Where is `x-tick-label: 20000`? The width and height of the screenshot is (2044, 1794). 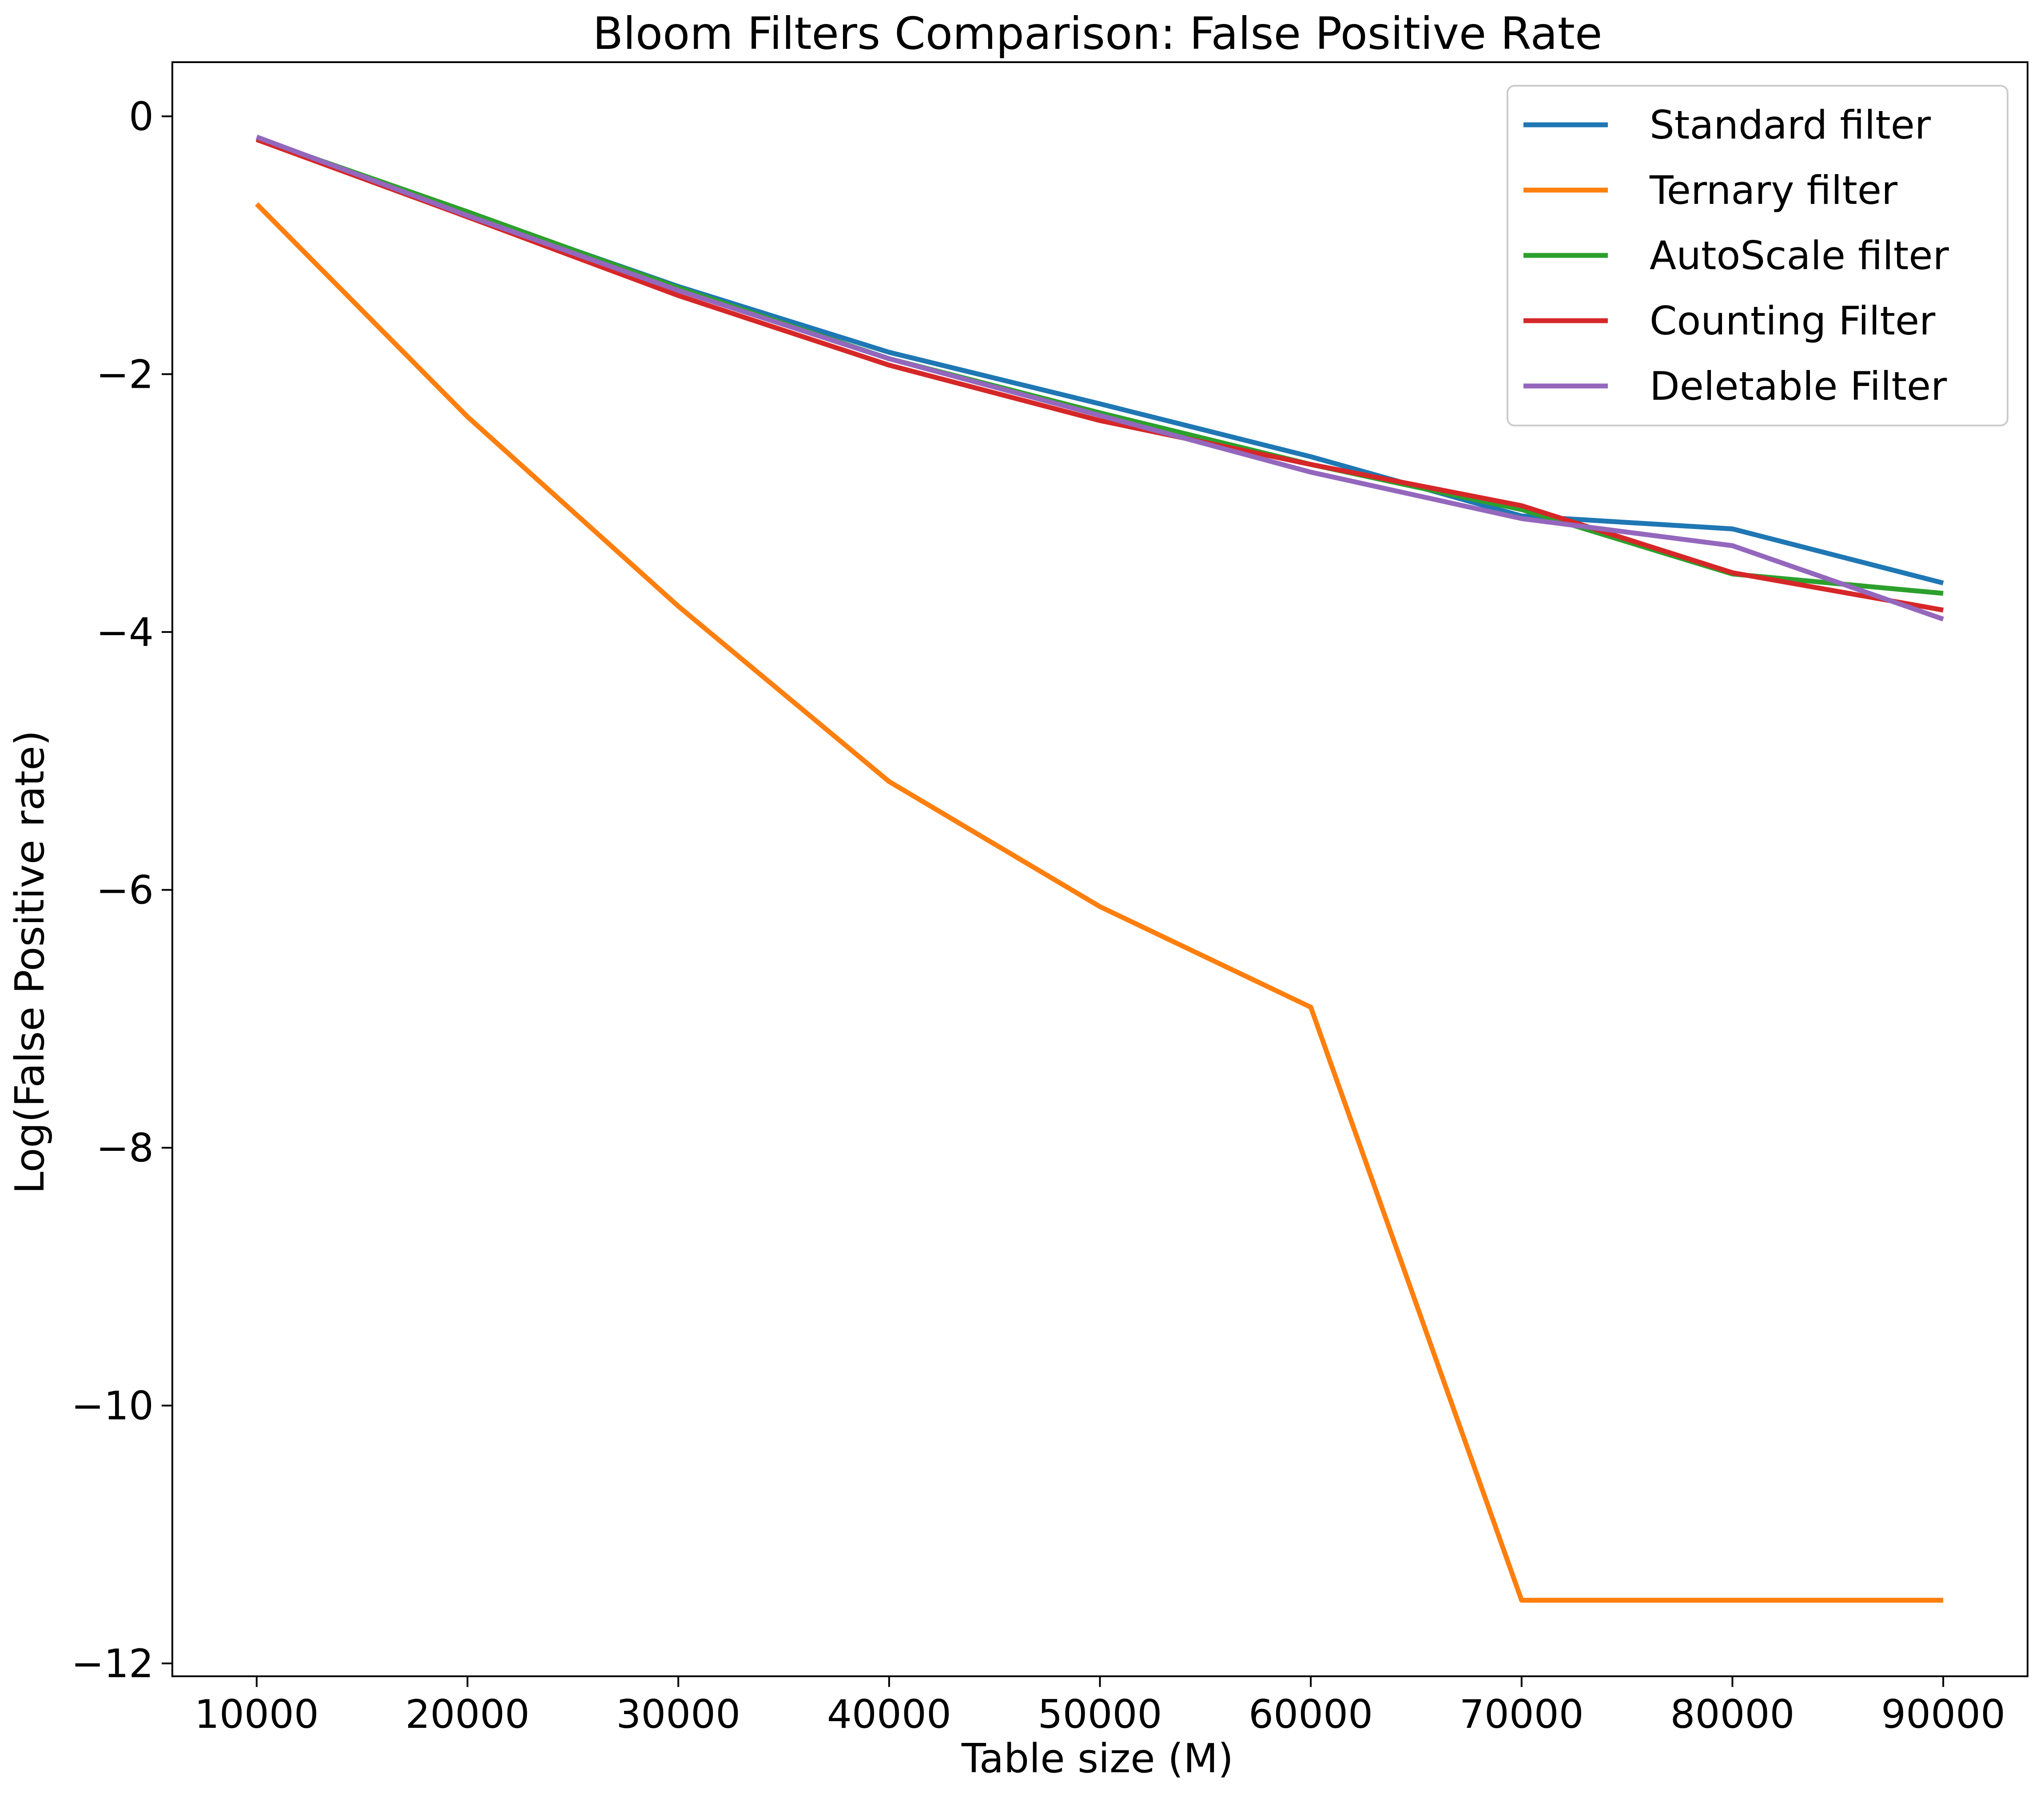 x-tick-label: 20000 is located at coordinates (468, 1714).